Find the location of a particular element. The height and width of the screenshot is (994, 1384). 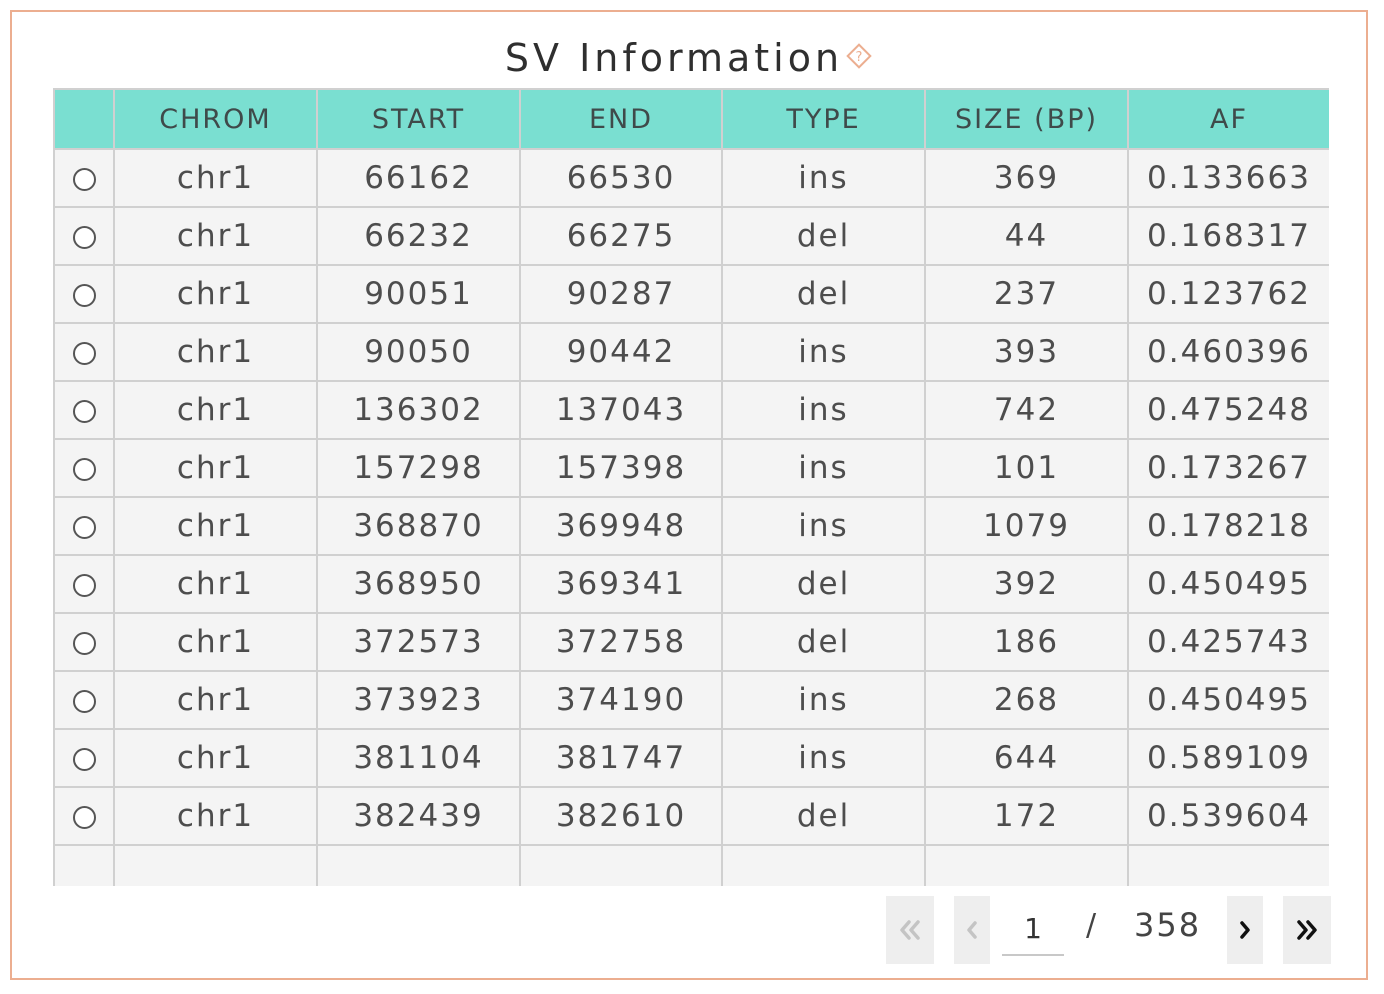

end-cell: 66275 is located at coordinates (621, 236).